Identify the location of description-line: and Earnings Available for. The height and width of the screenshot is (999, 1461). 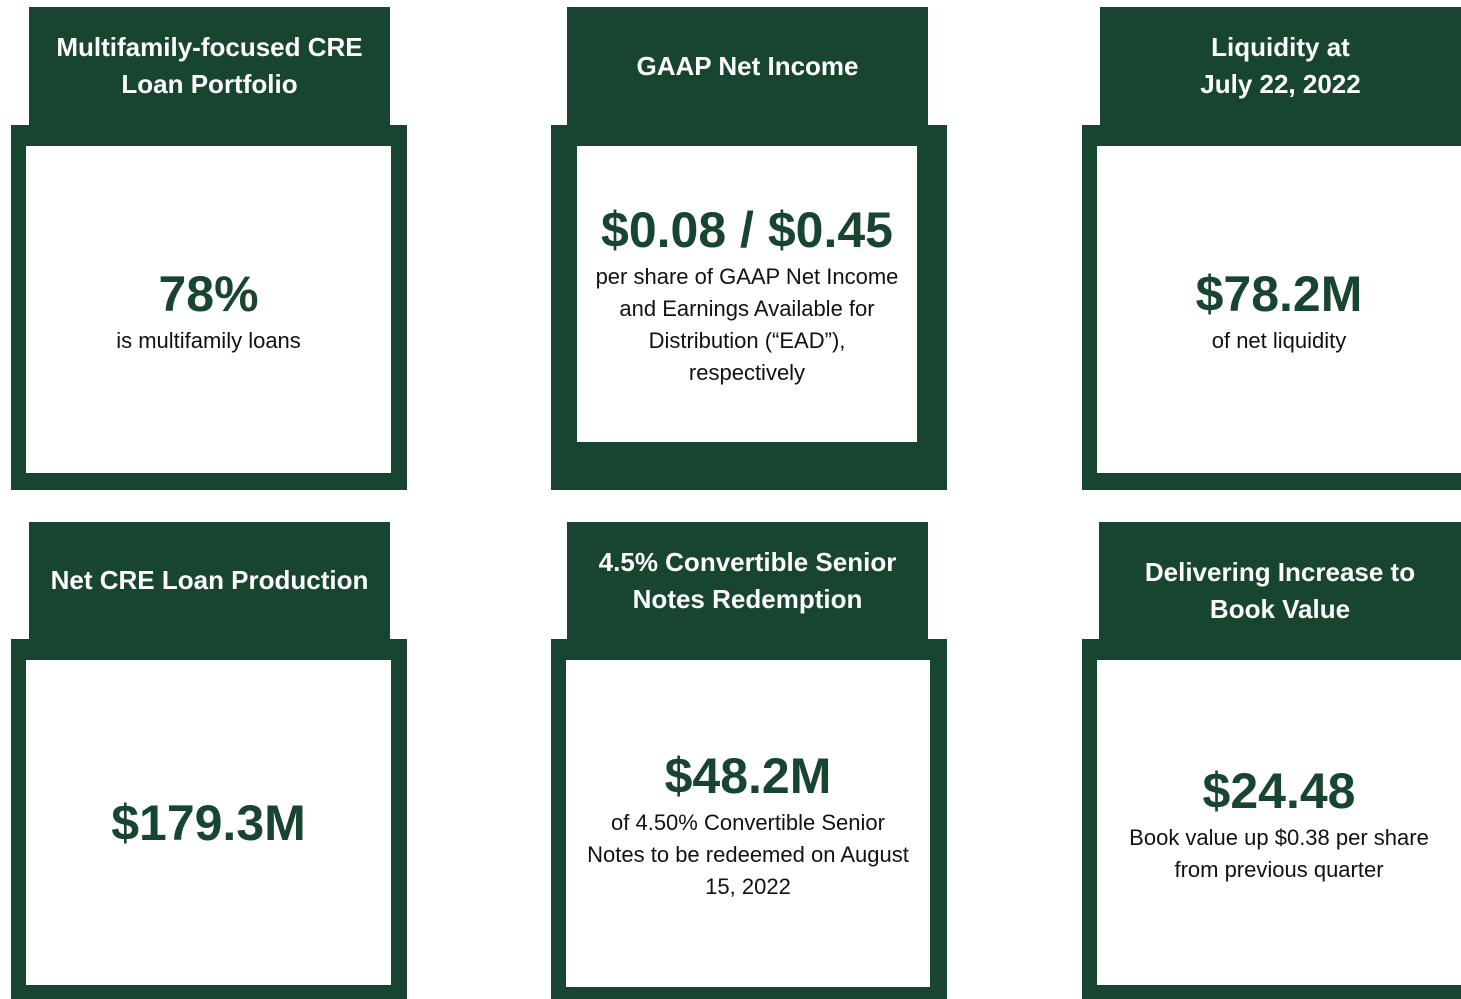
(747, 308).